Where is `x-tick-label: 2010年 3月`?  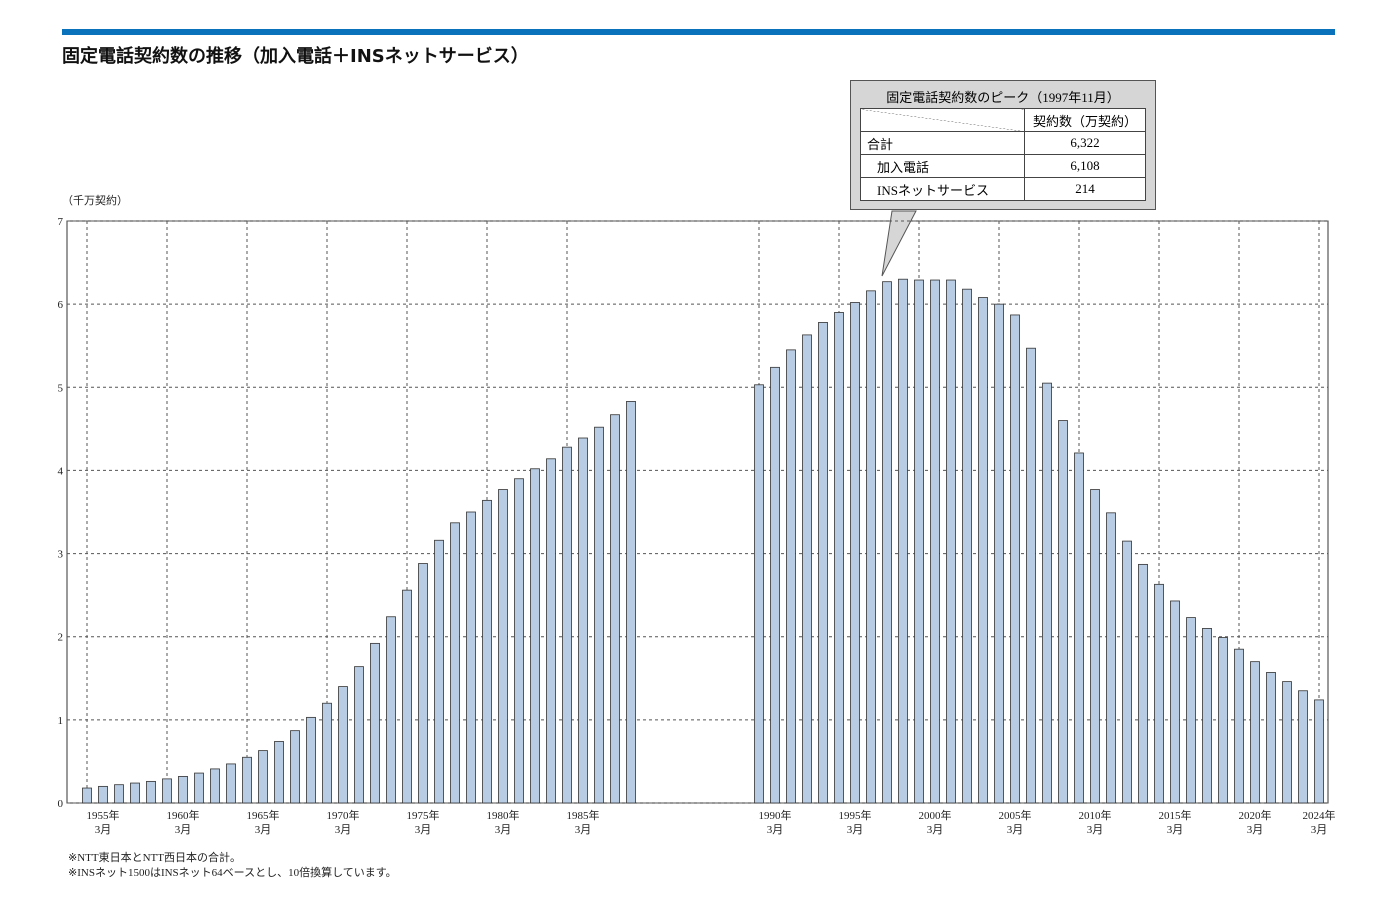
x-tick-label: 2010年 3月 is located at coordinates (1095, 822).